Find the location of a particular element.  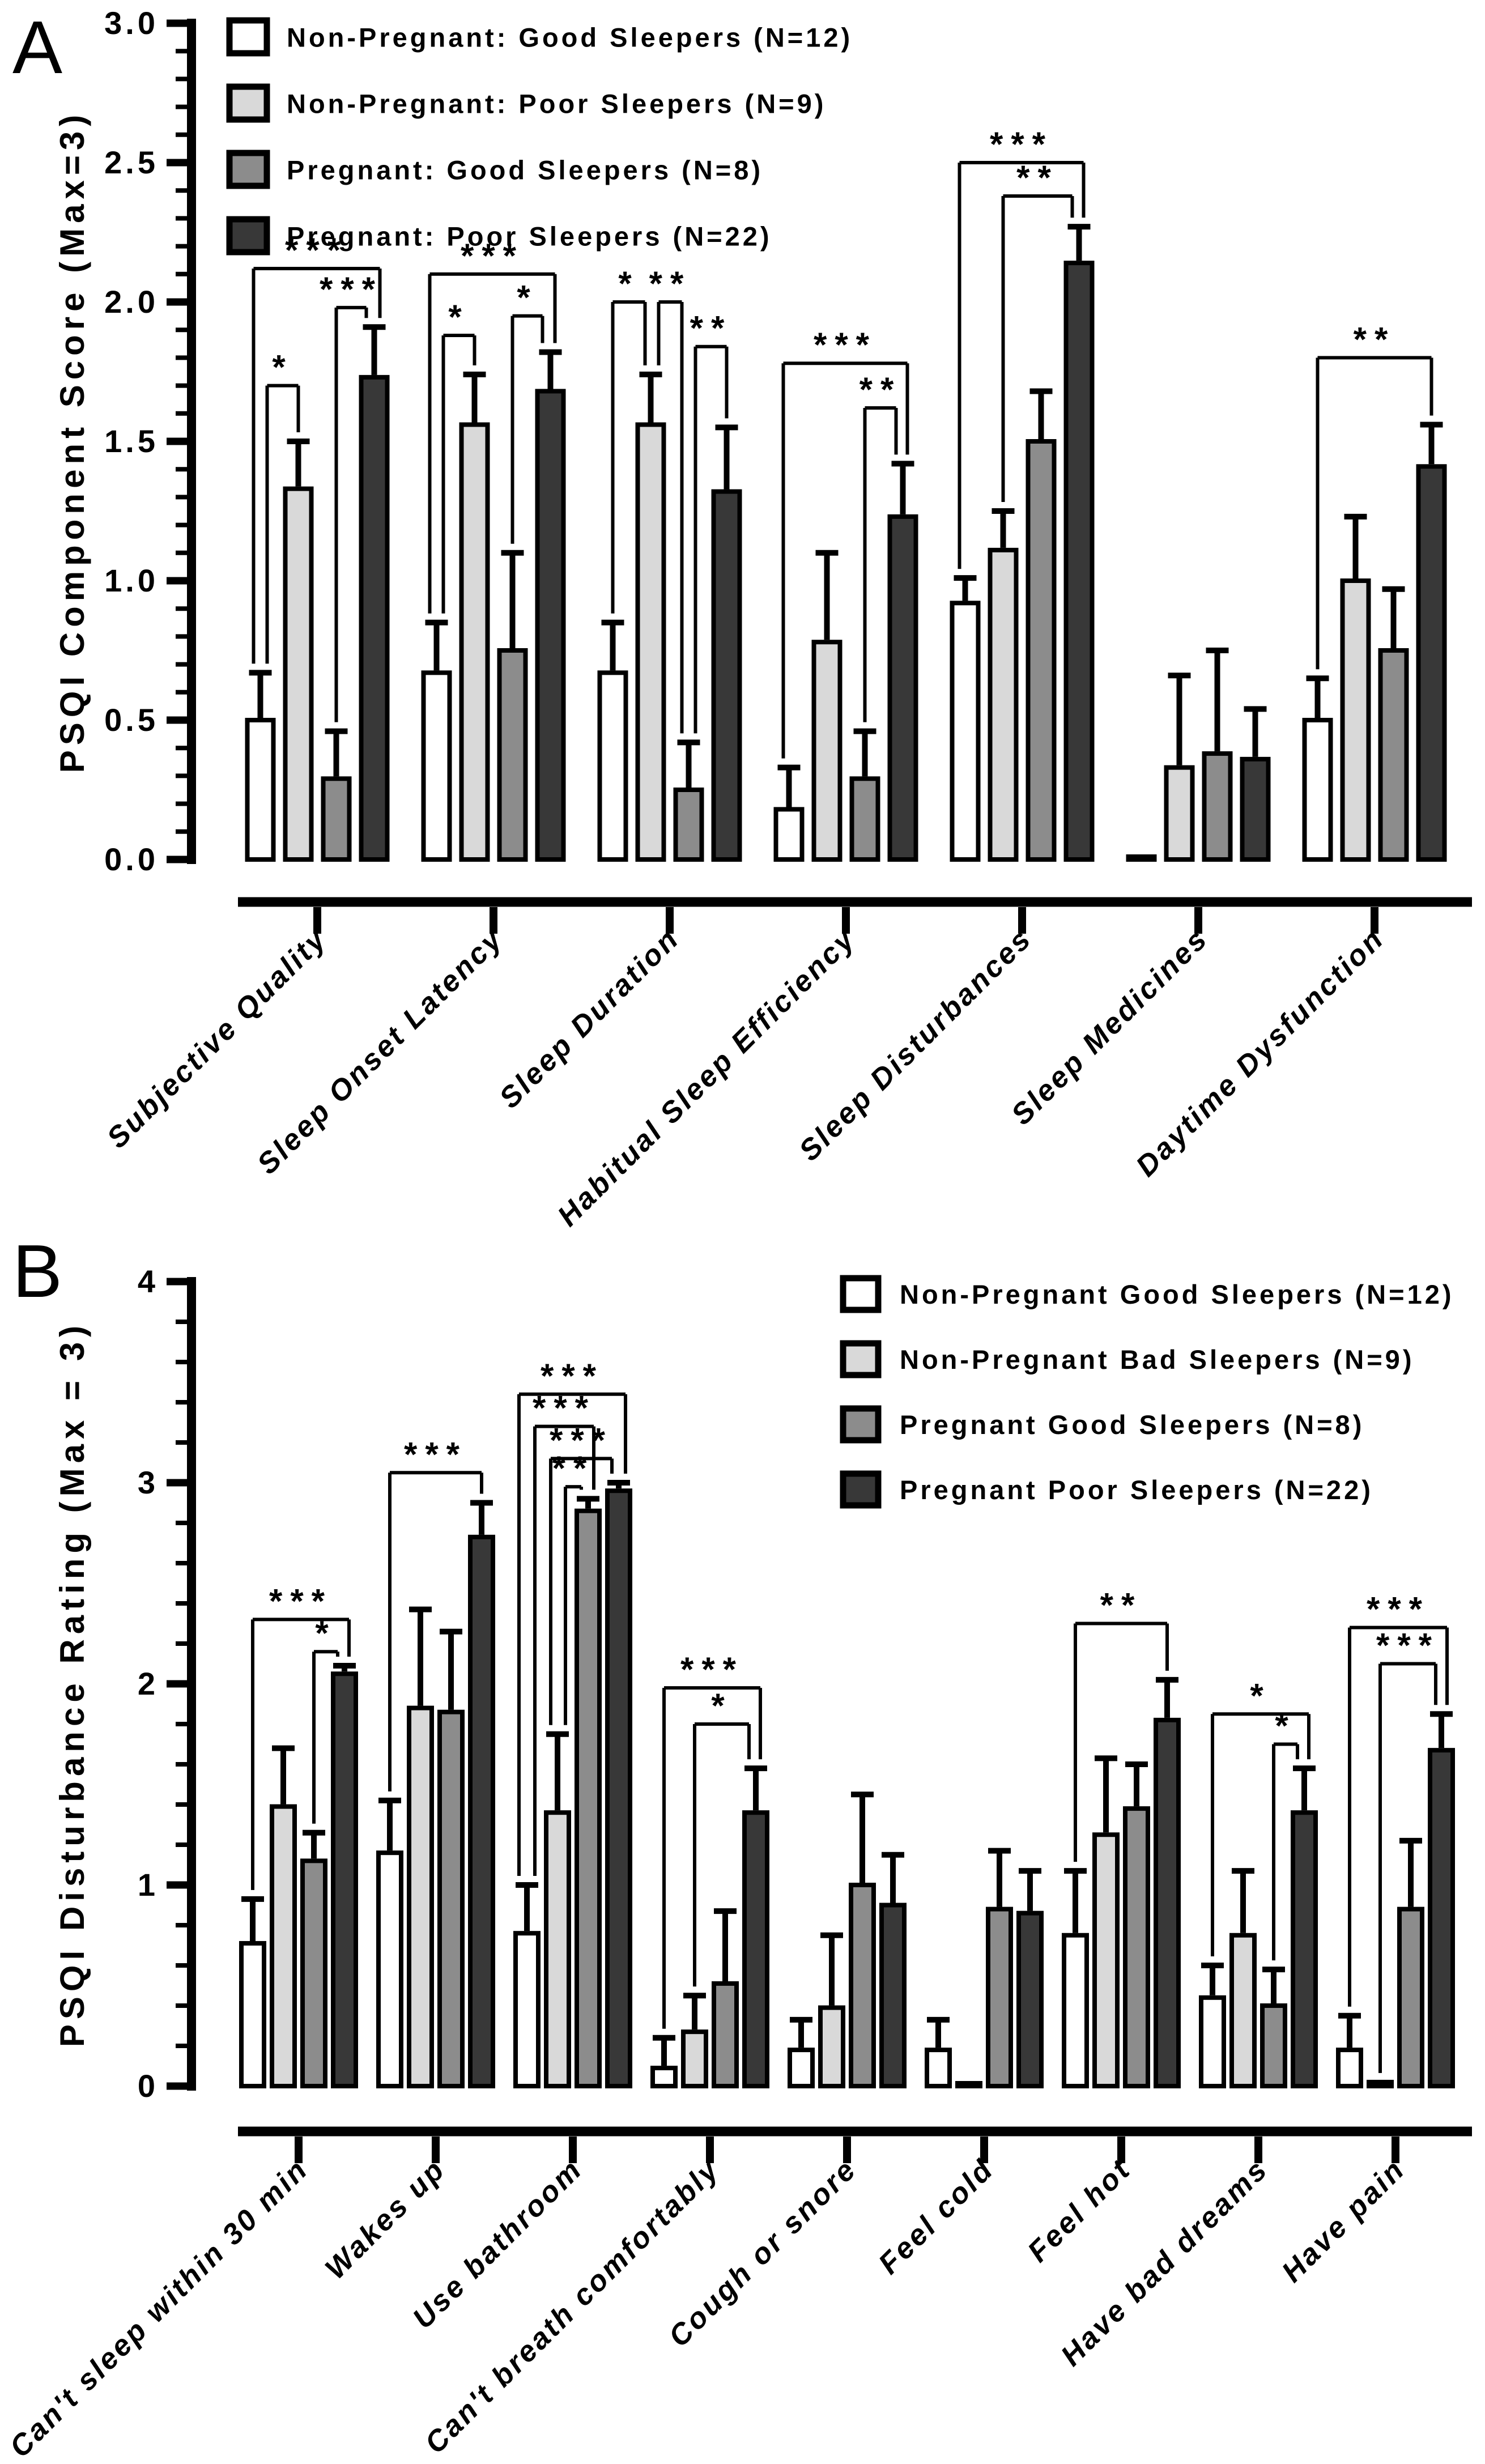

y-tick-label: 1.0 is located at coordinates (131, 581).